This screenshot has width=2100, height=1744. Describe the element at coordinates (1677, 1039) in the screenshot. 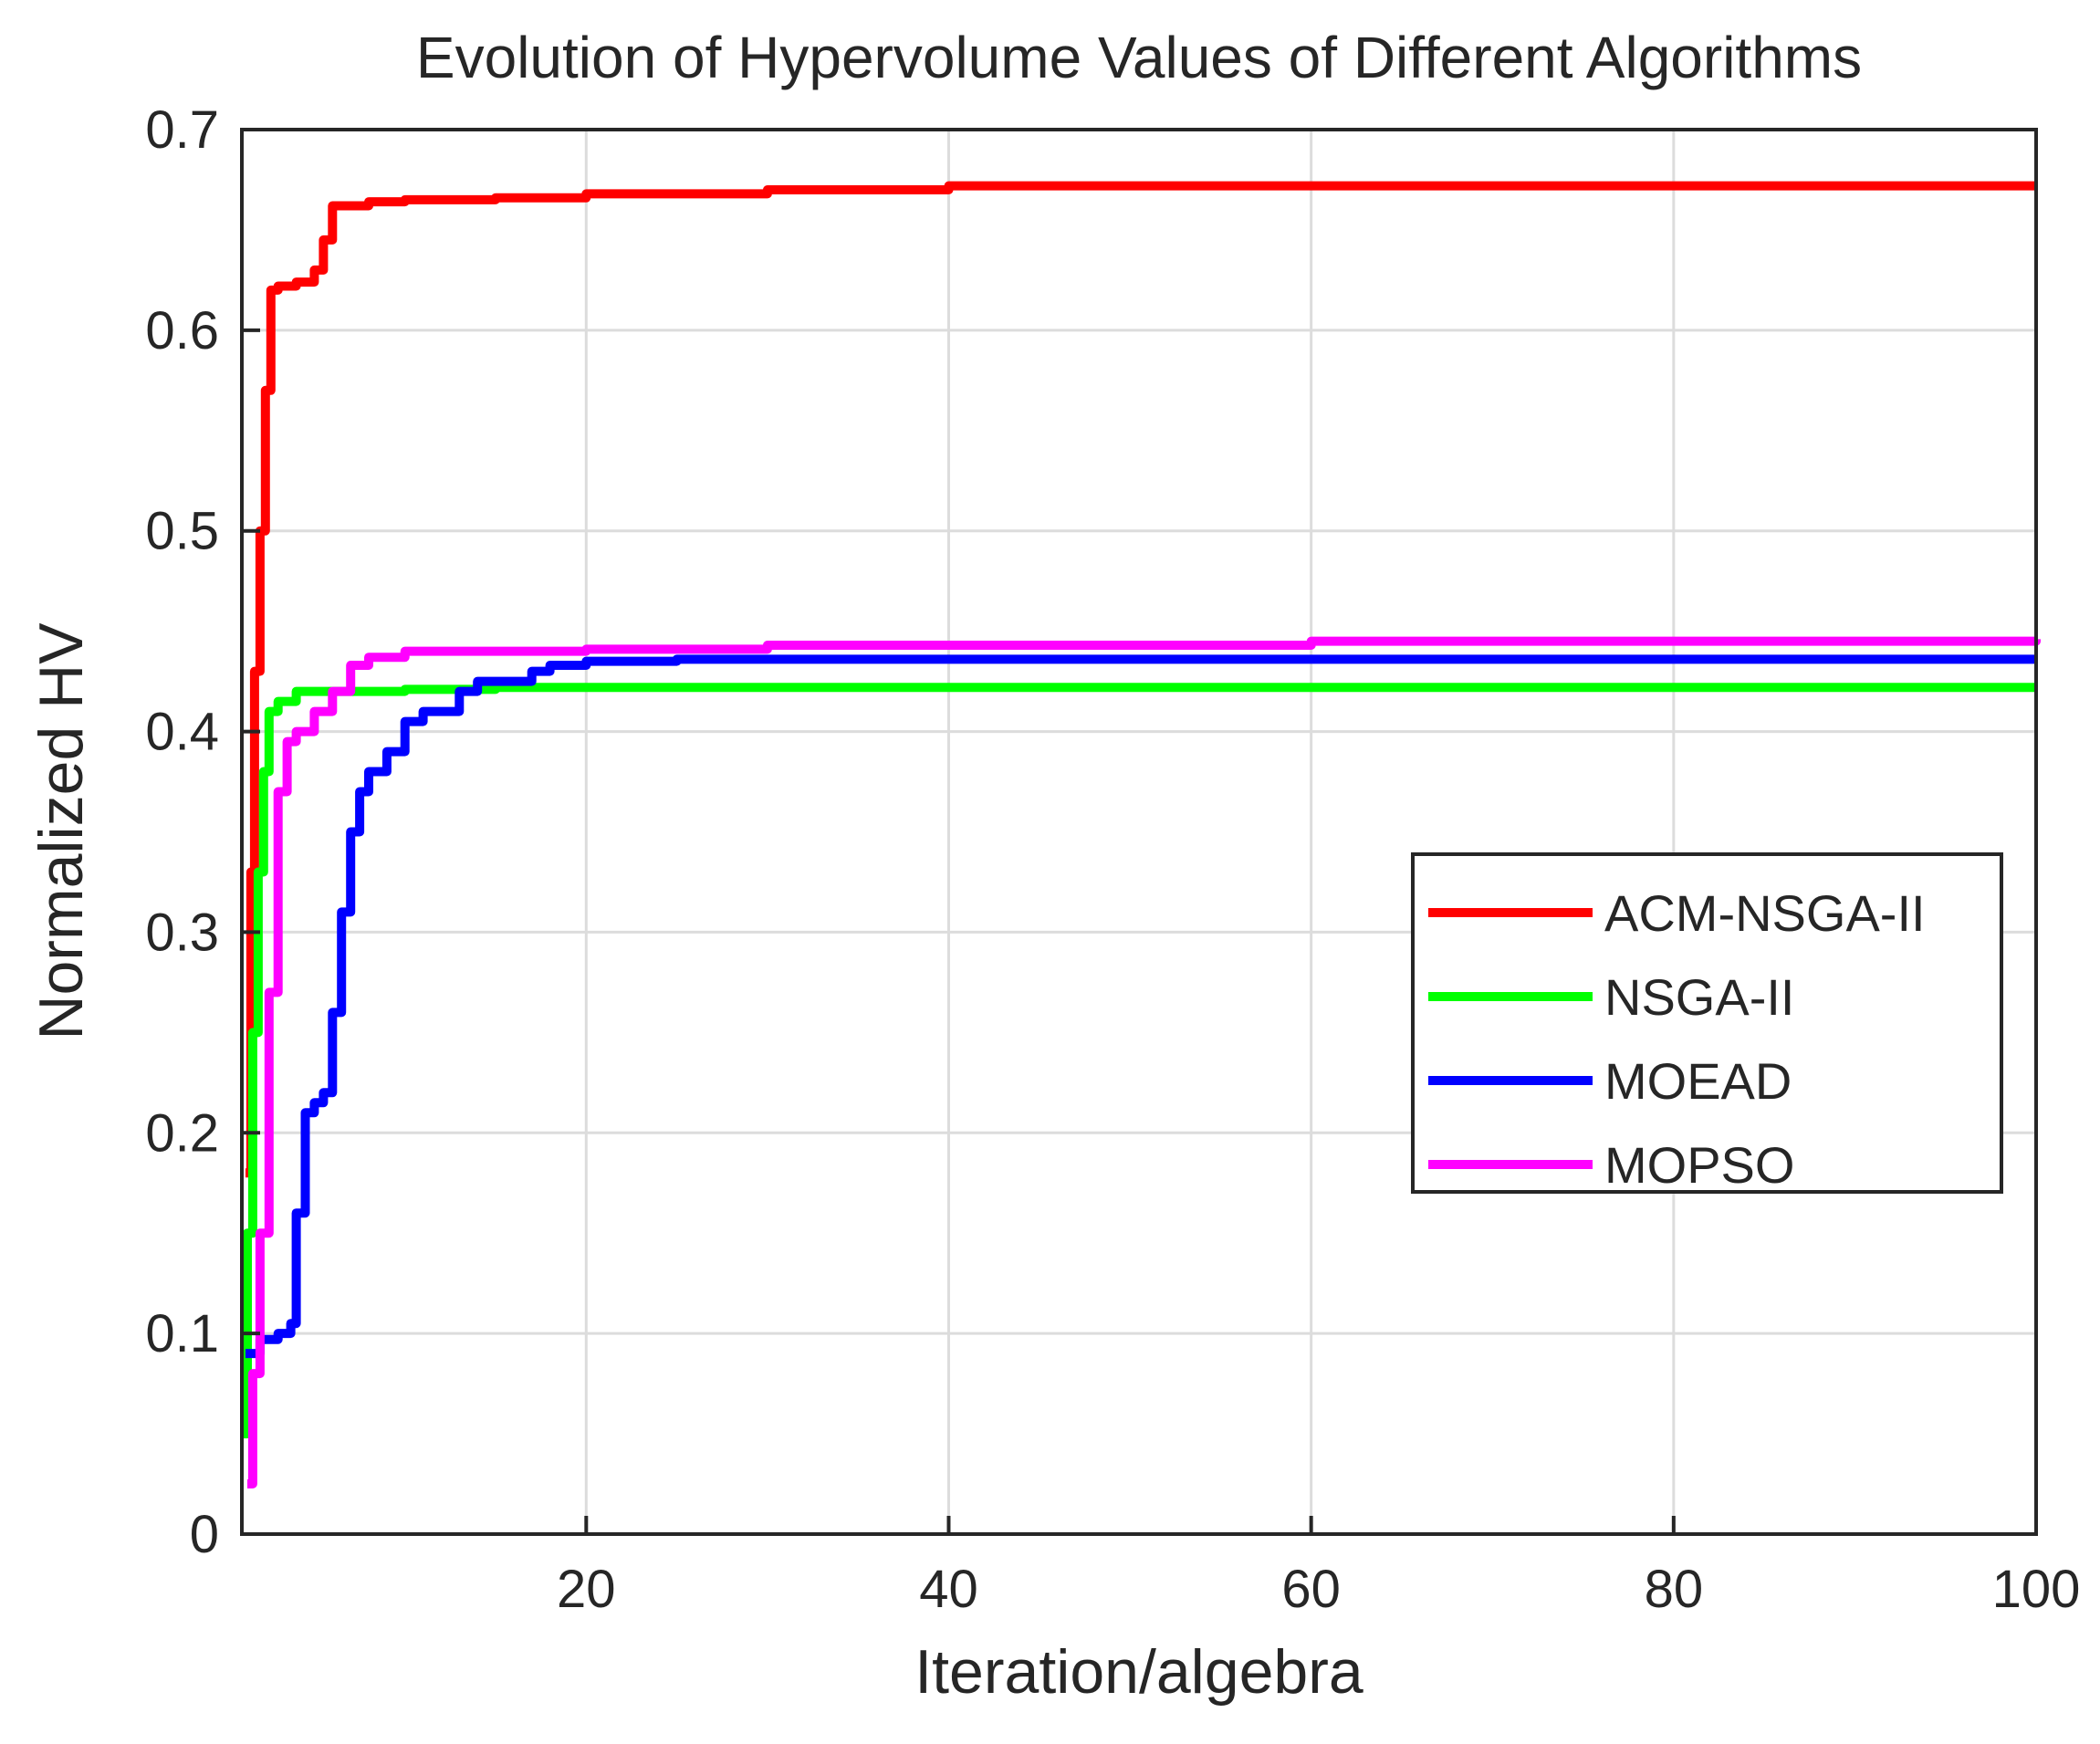

I see `legend-items: ACM-NSGA-II NSGA-II MOEAD MOPSO` at that location.